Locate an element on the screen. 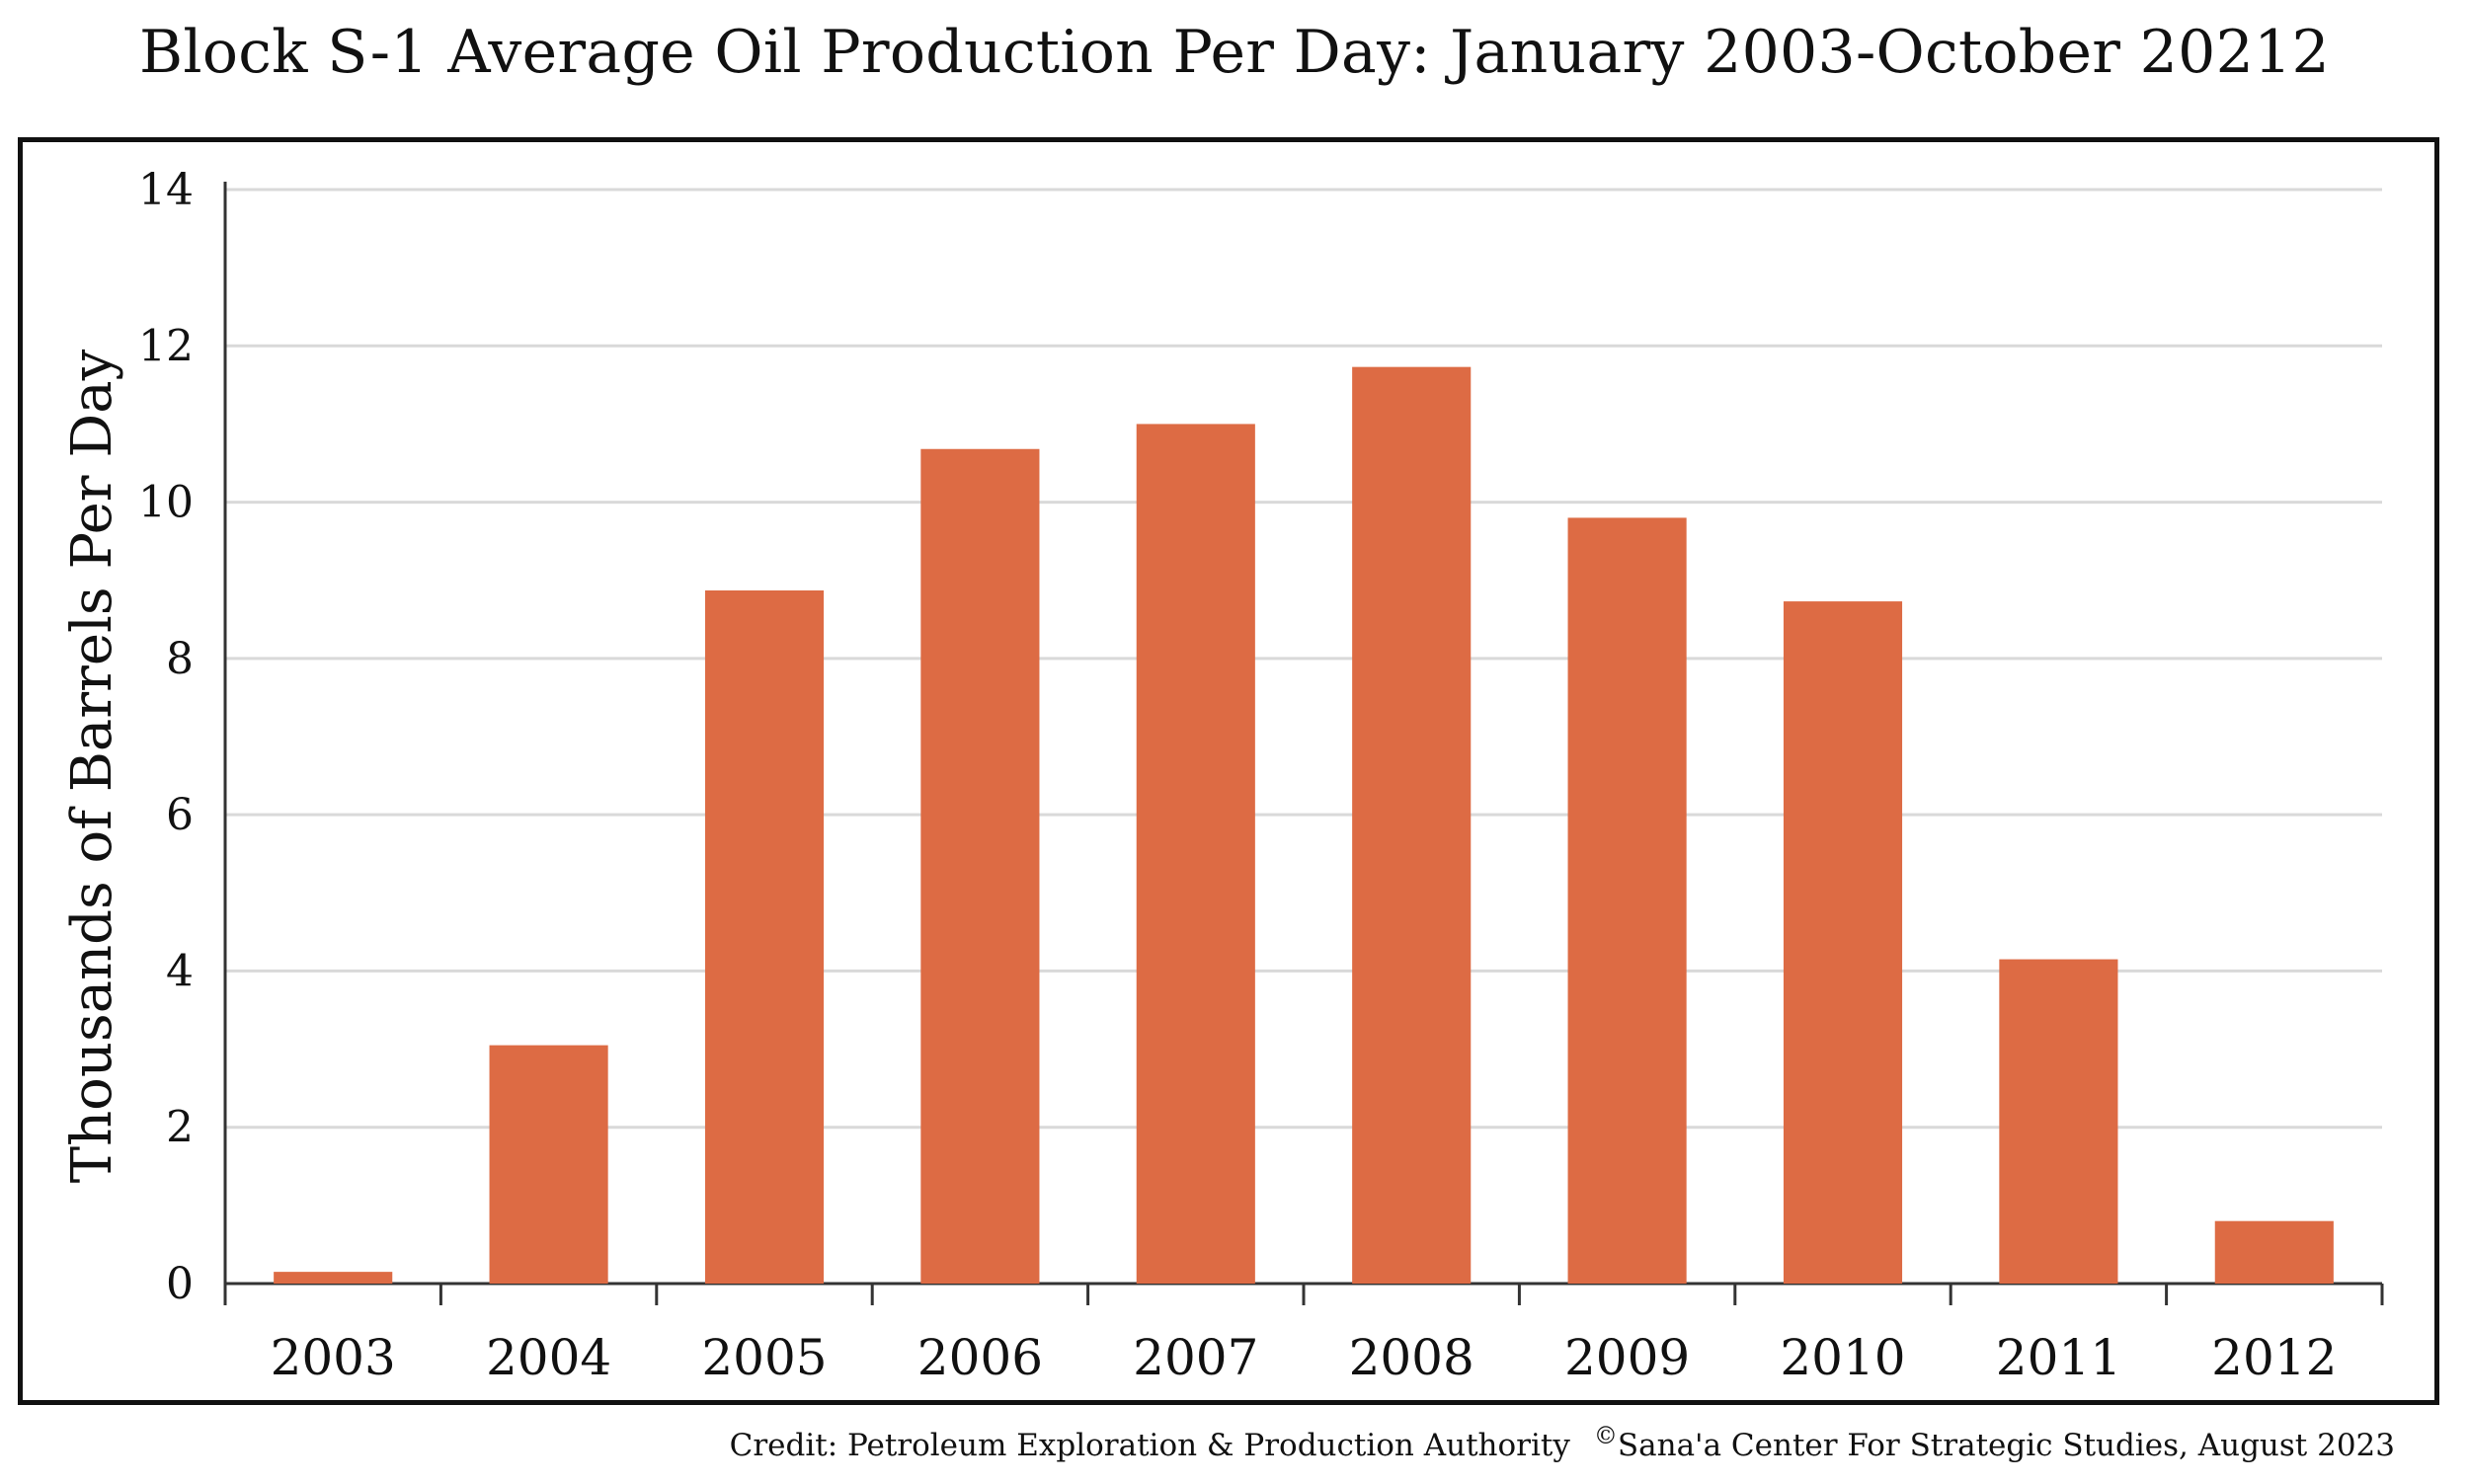  bar-2009 is located at coordinates (1627, 901).